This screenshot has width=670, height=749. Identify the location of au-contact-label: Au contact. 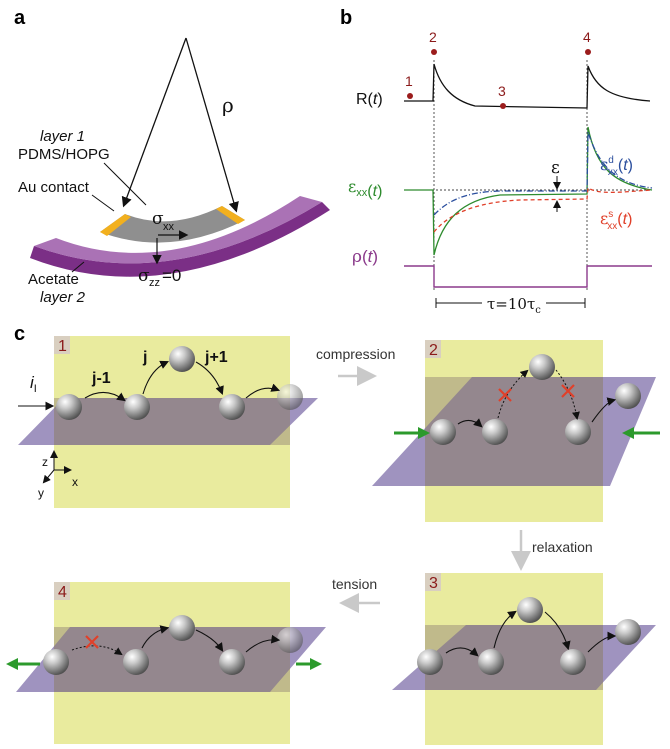
(54, 187).